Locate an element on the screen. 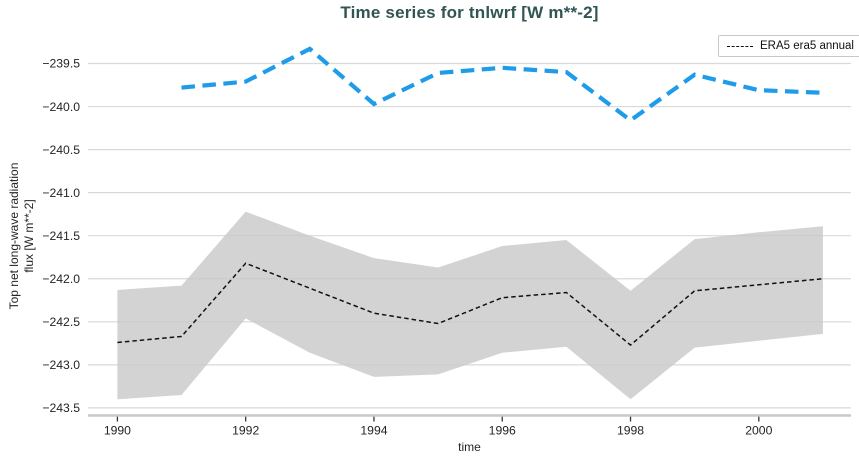 This screenshot has width=859, height=457. y-tick-label: −242.5 is located at coordinates (61, 322).